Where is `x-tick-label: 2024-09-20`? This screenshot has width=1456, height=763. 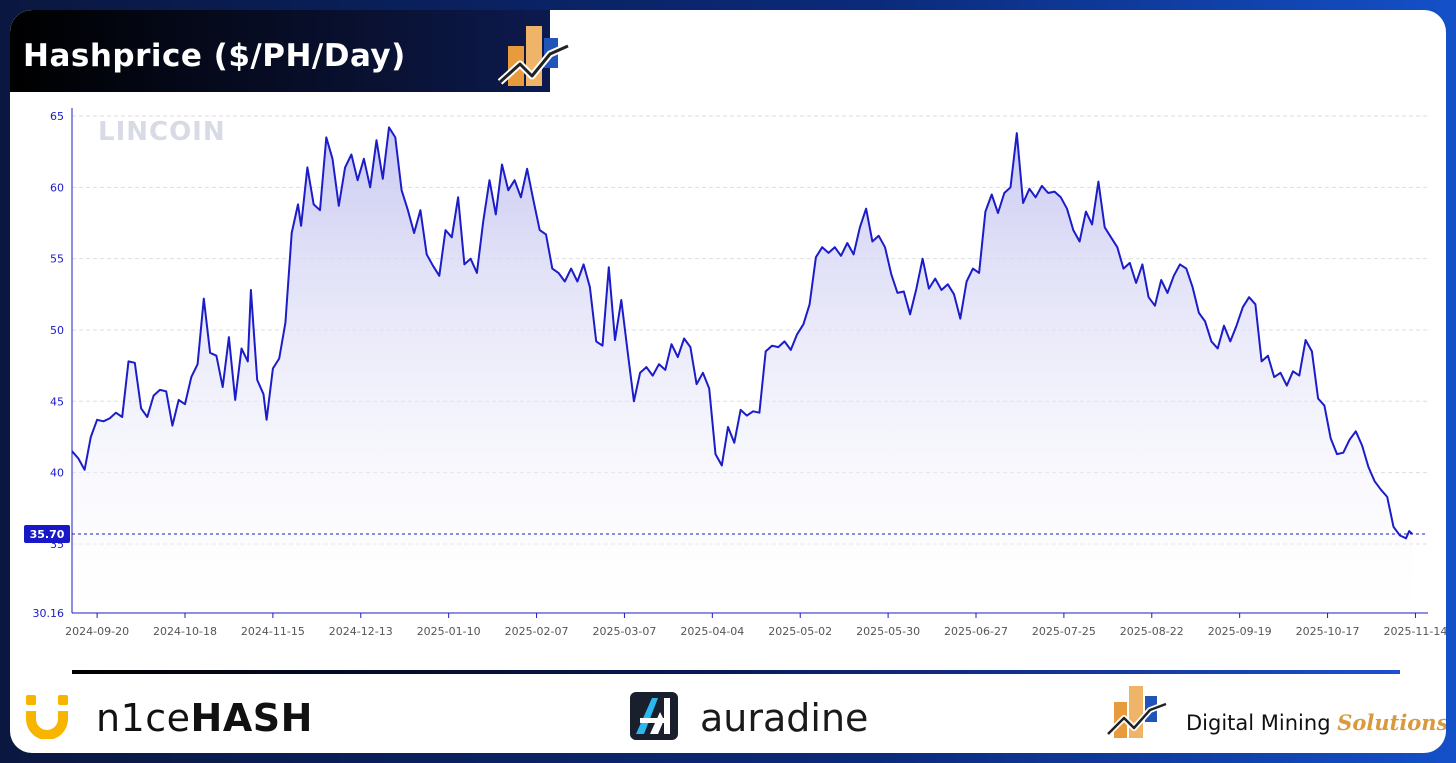 x-tick-label: 2024-09-20 is located at coordinates (97, 631).